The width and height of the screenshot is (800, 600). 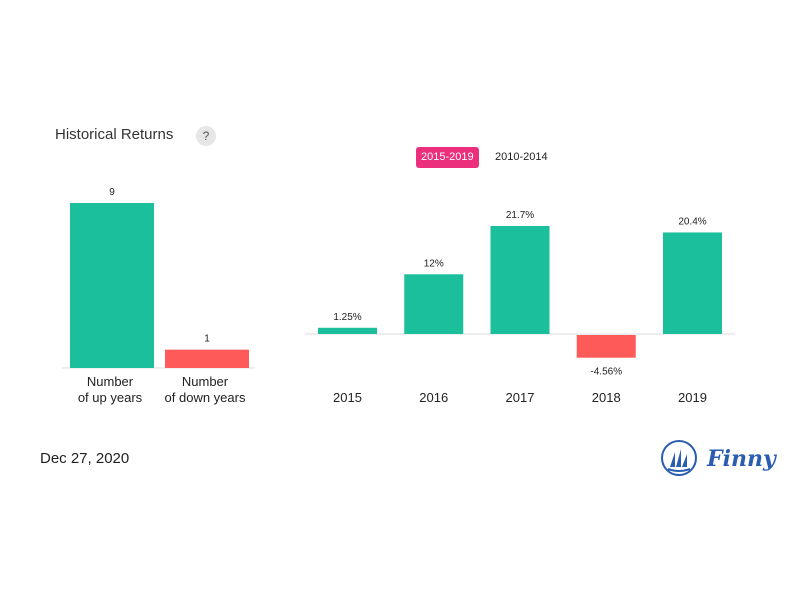 What do you see at coordinates (606, 397) in the screenshot?
I see `tick-label: 2018` at bounding box center [606, 397].